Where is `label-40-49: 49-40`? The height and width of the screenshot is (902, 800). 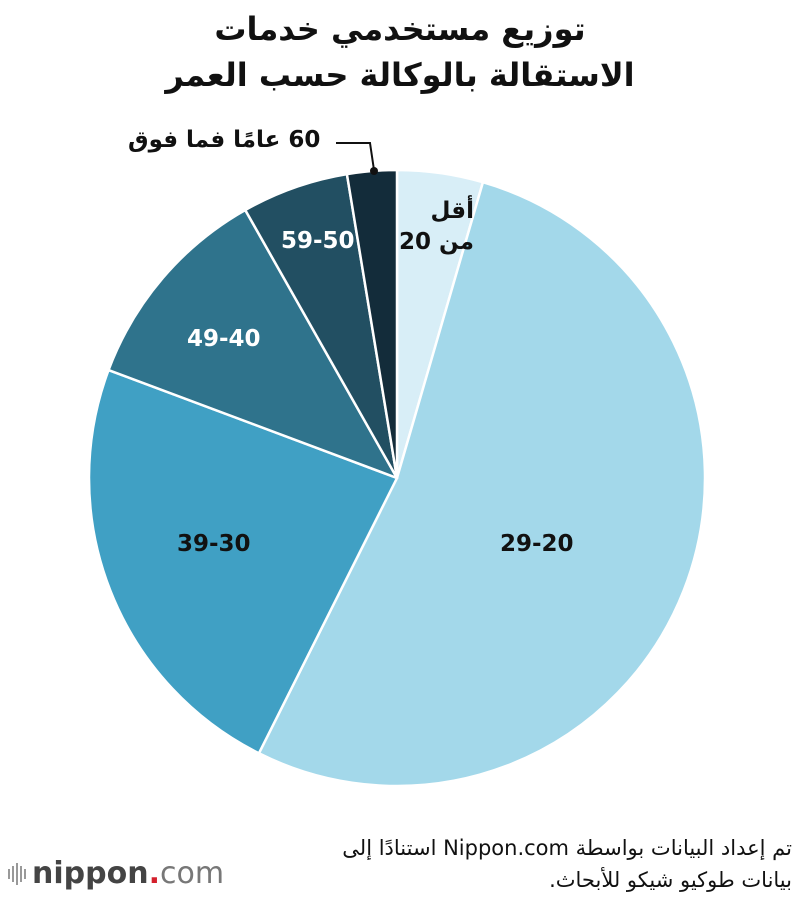
label-40-49: 49-40 is located at coordinates (224, 339).